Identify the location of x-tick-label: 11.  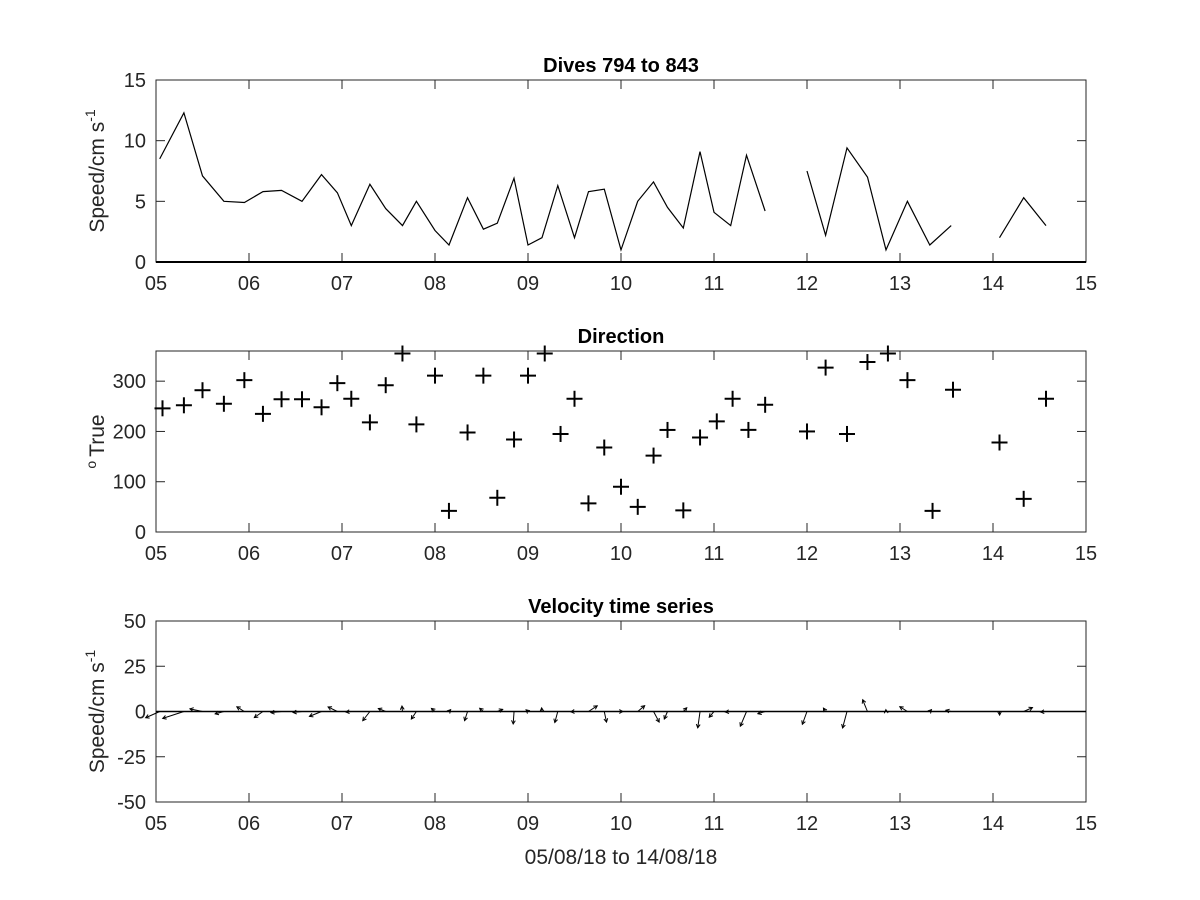
(714, 824).